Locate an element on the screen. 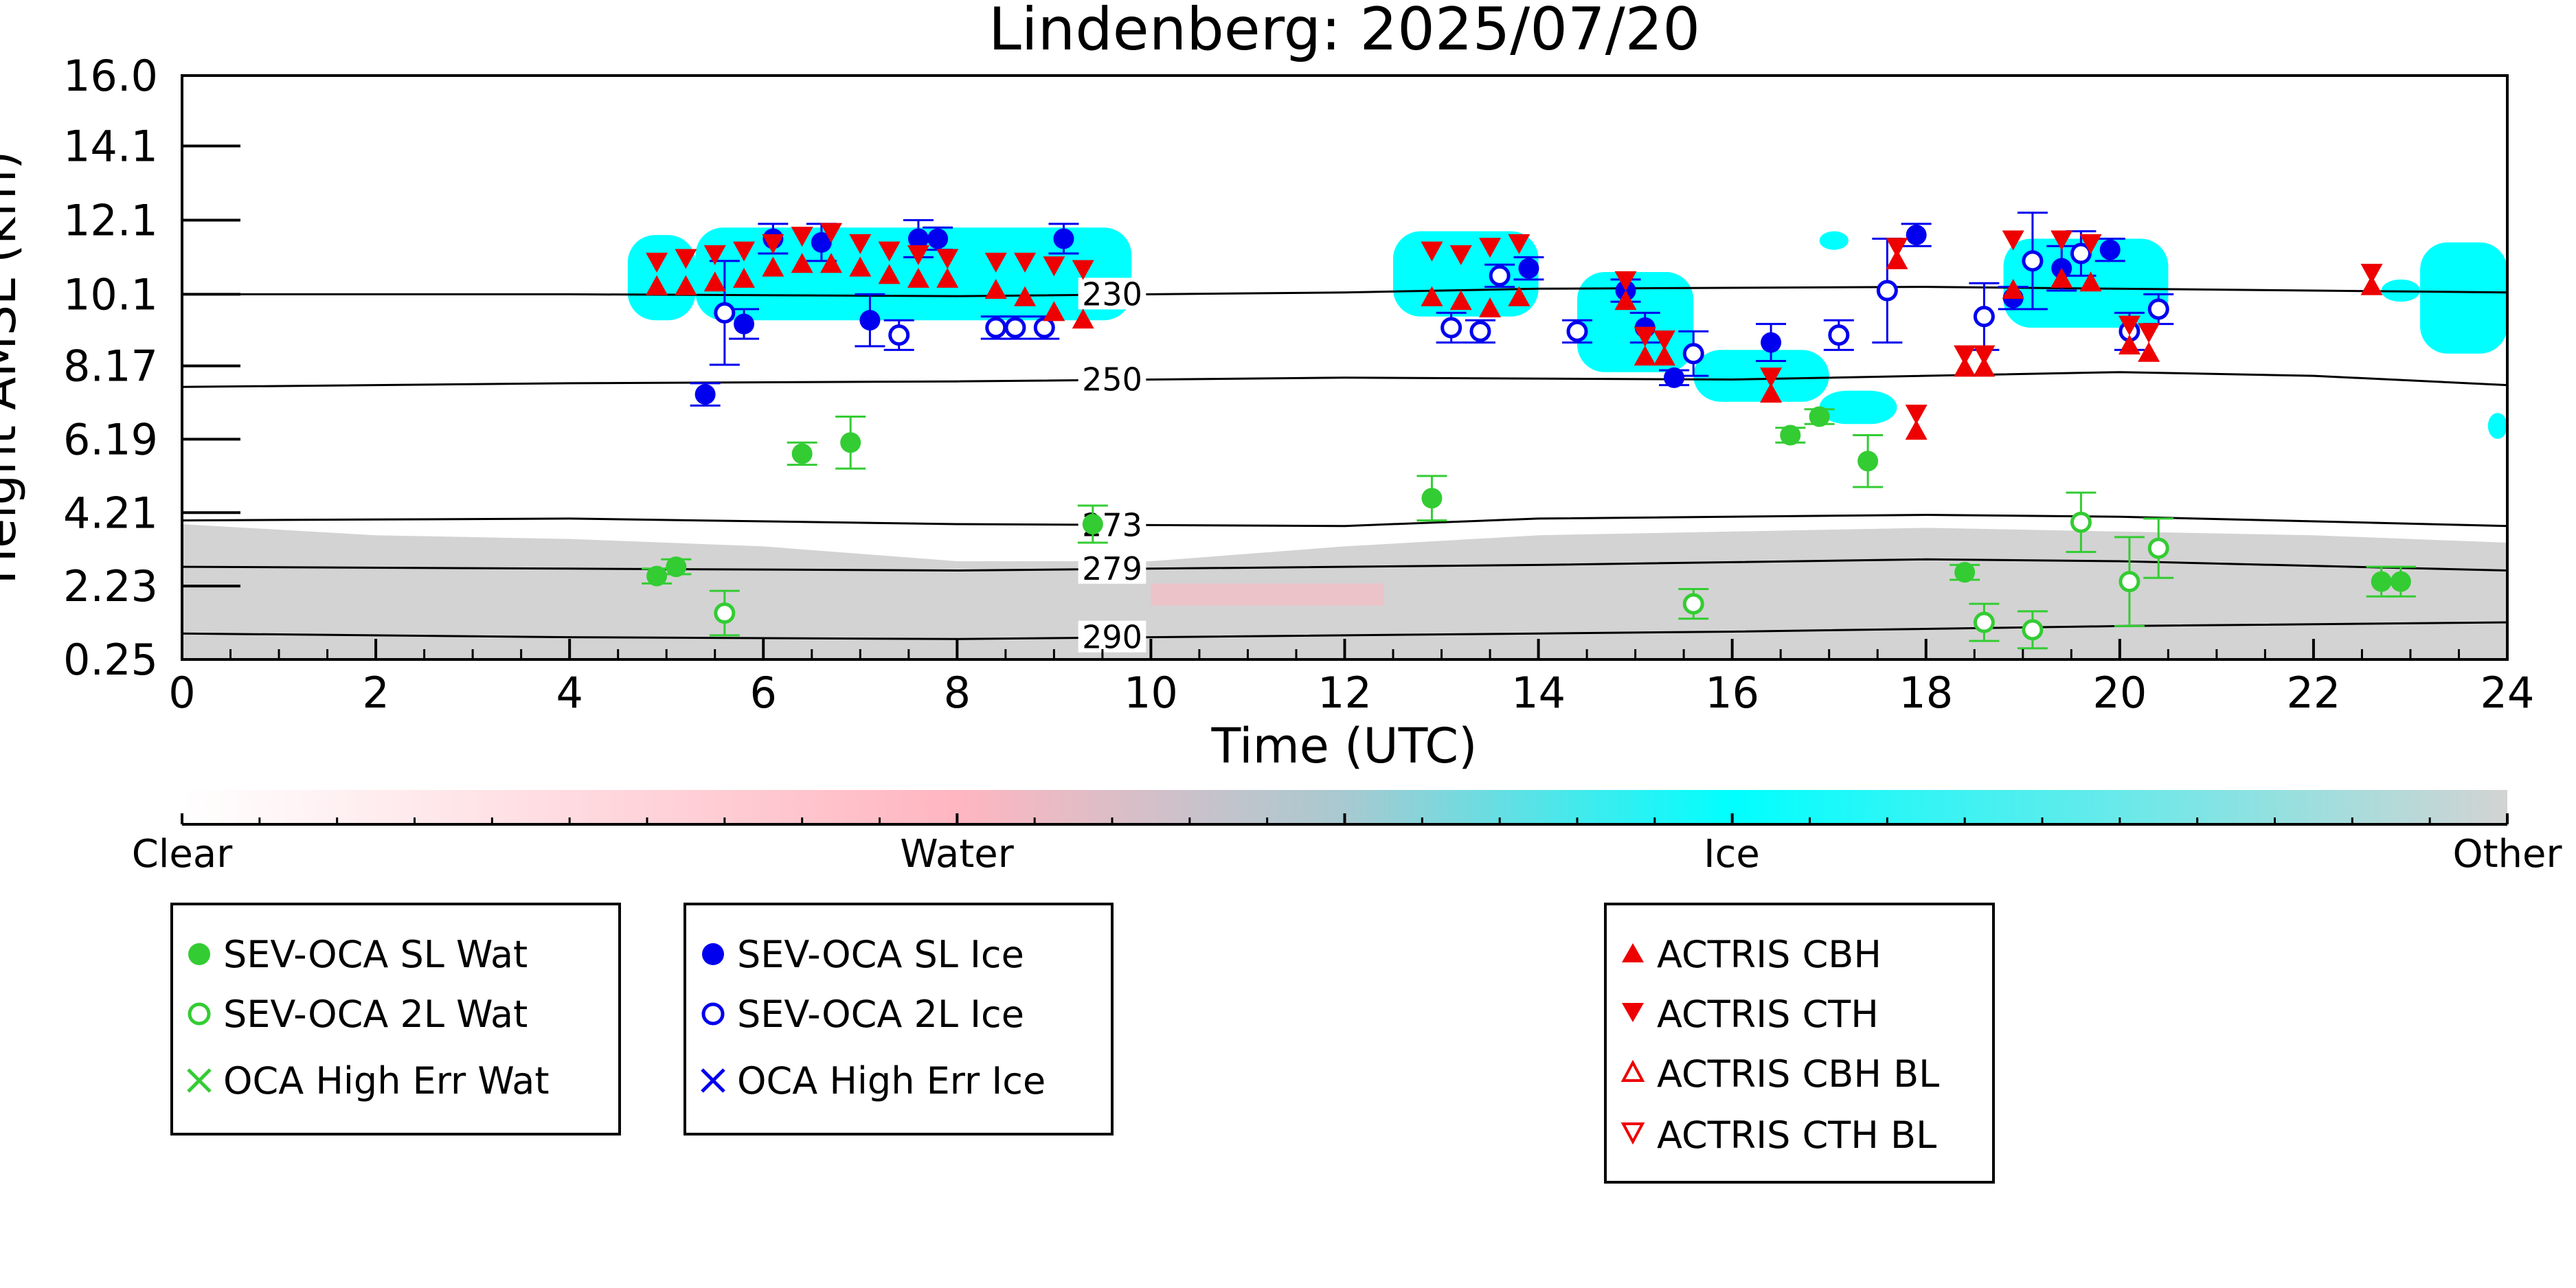  legend-2l-ice-label: SEV-OCA 2L Ice is located at coordinates (880, 1014).